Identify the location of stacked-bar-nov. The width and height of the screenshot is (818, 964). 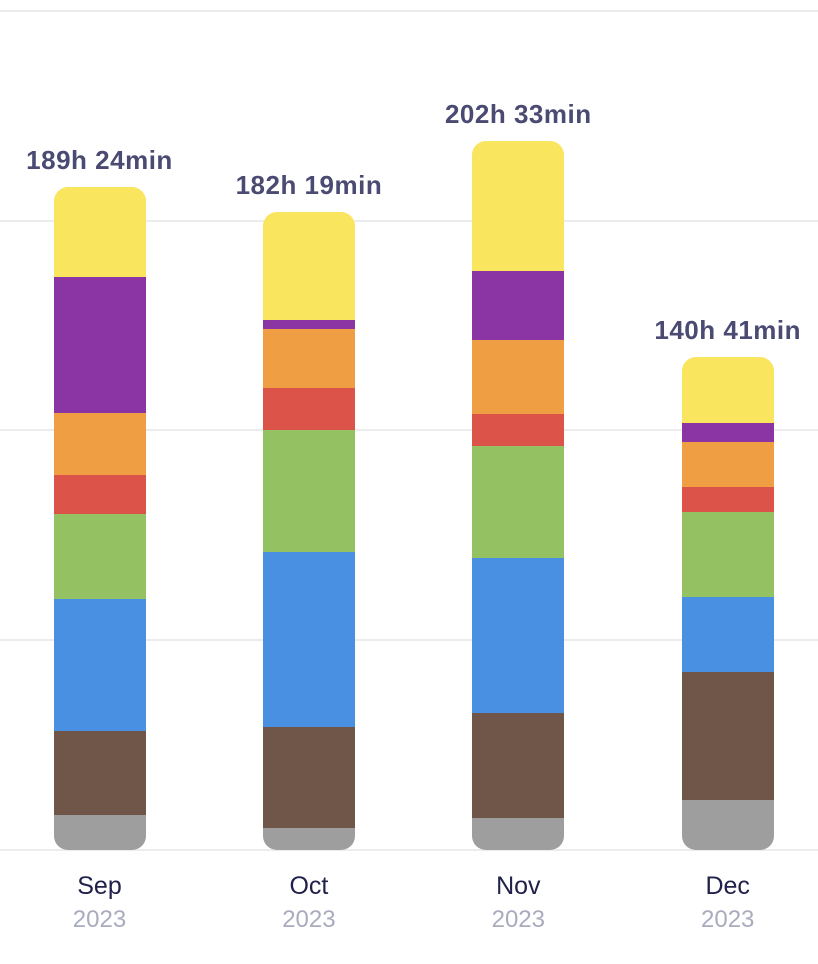
(518, 495).